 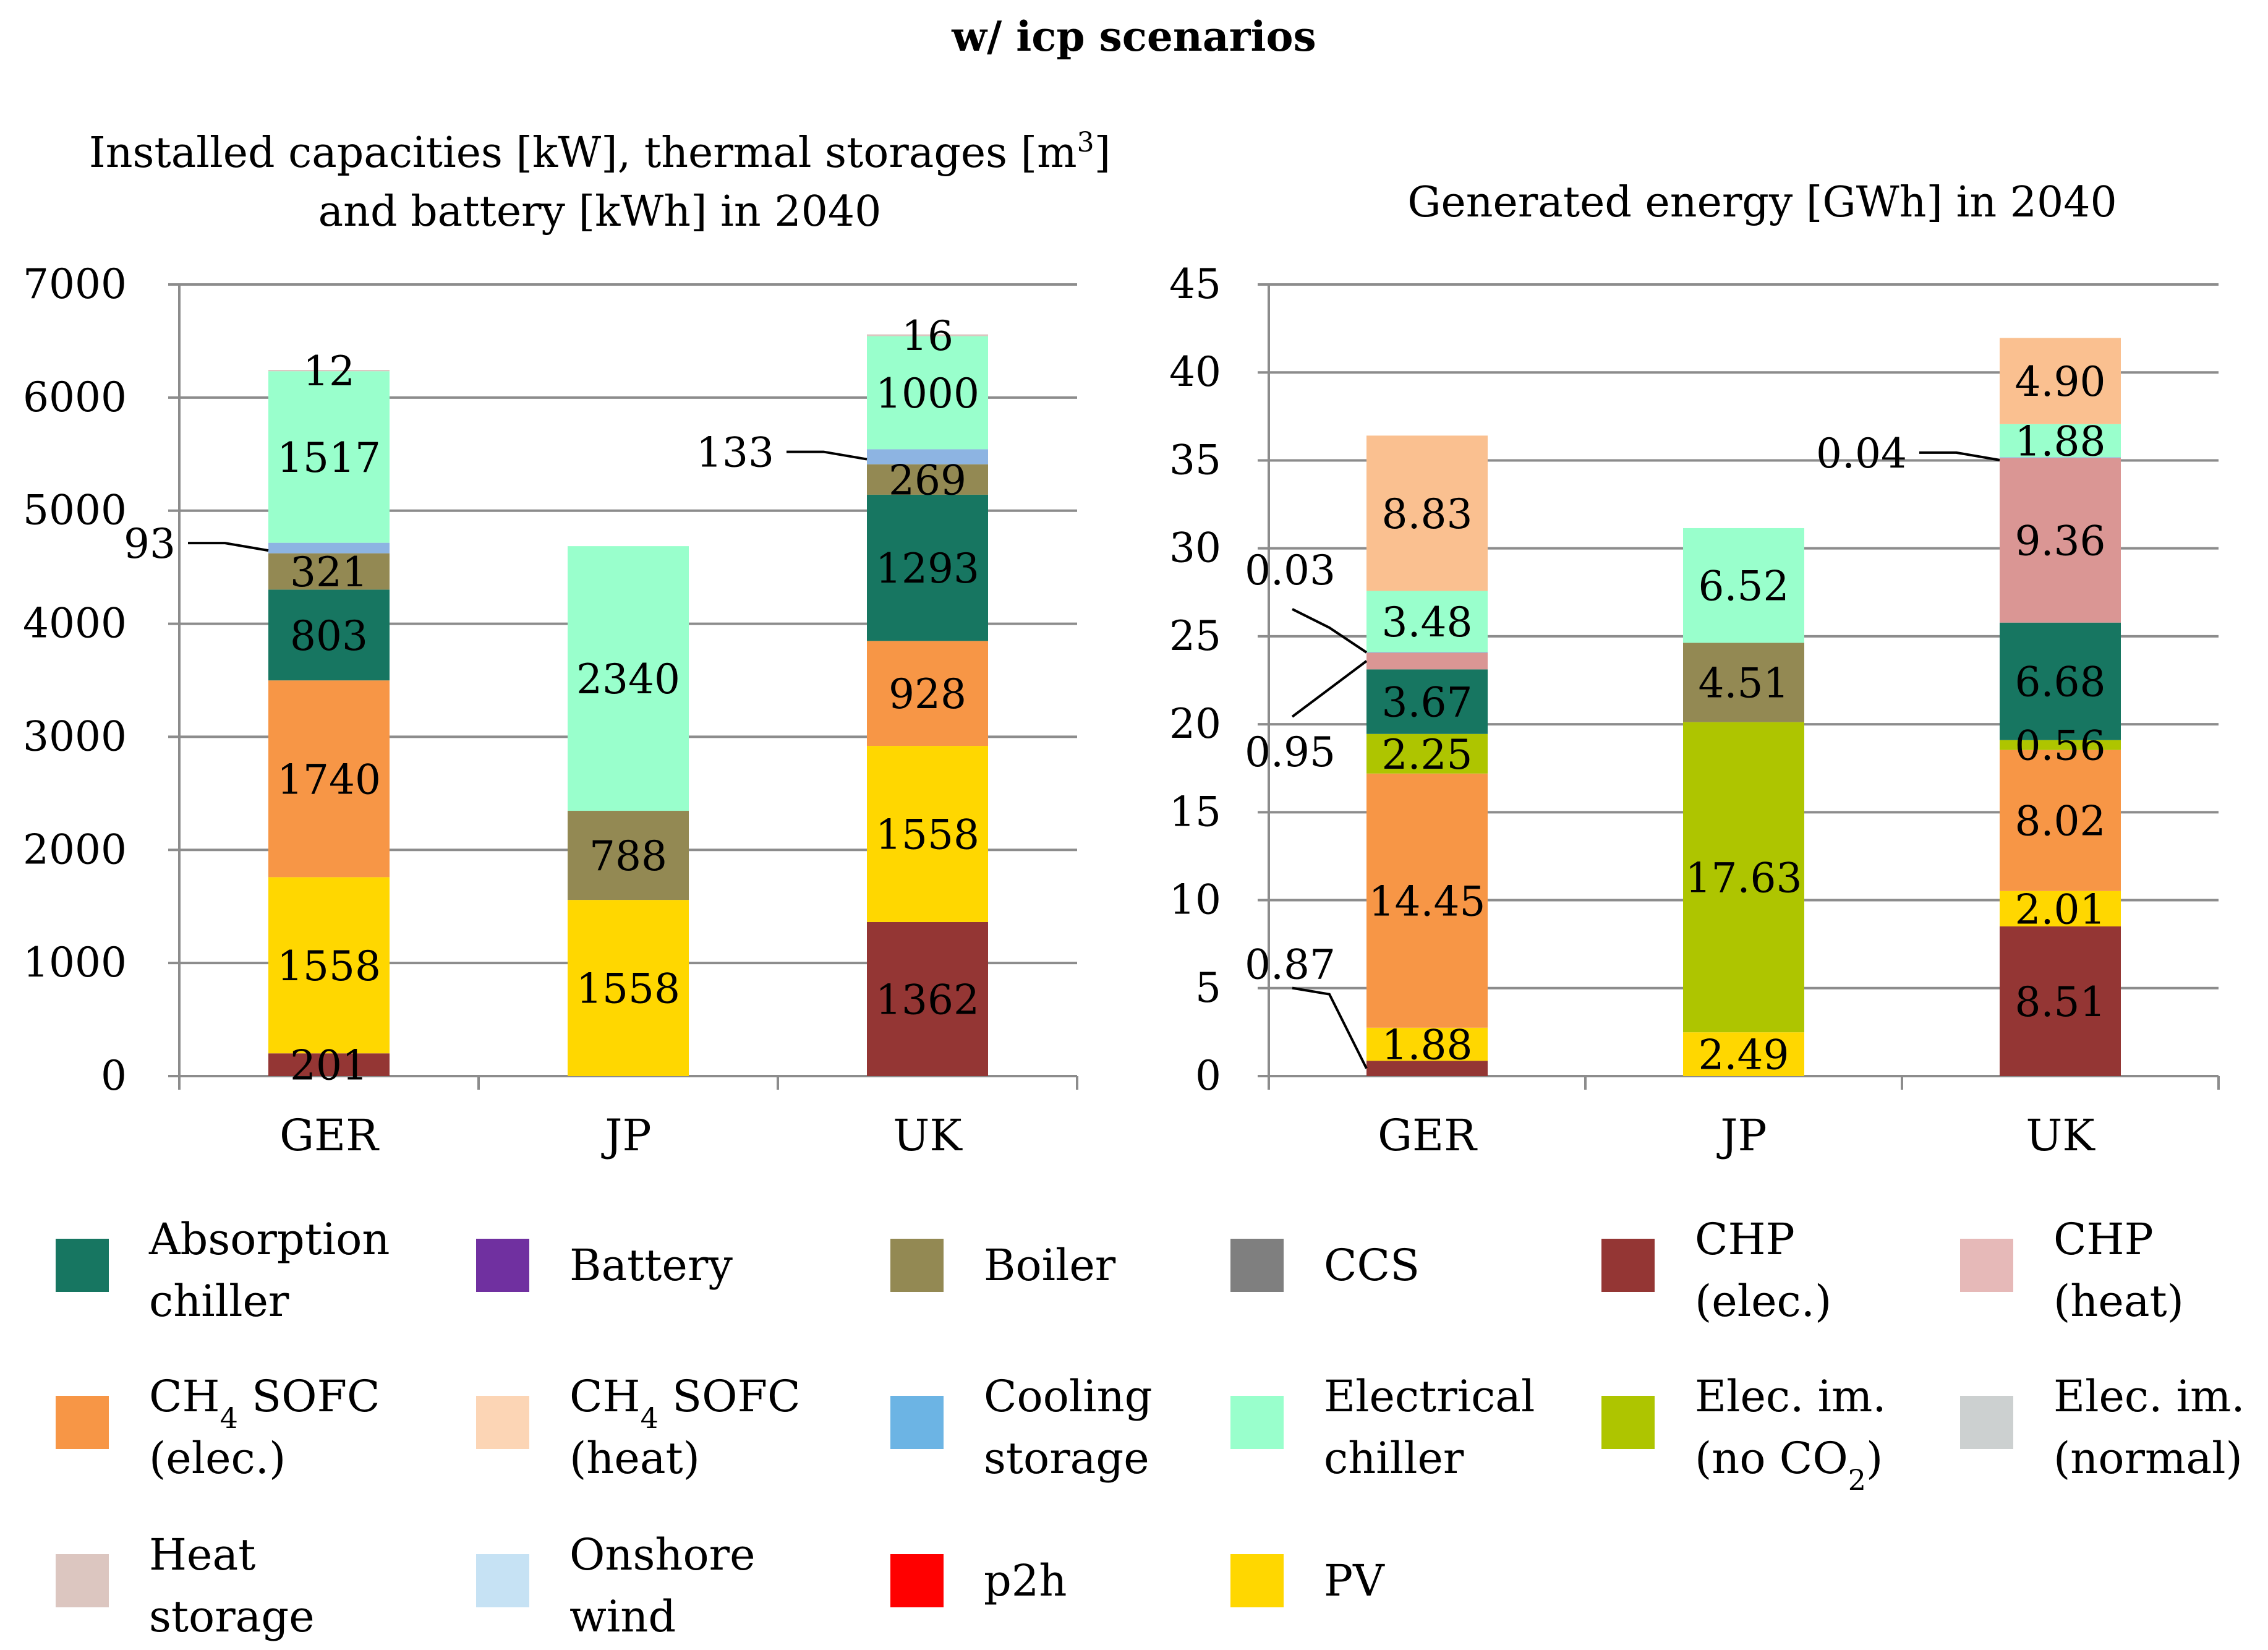 What do you see at coordinates (219, 1301) in the screenshot?
I see `legend-label: chiller` at bounding box center [219, 1301].